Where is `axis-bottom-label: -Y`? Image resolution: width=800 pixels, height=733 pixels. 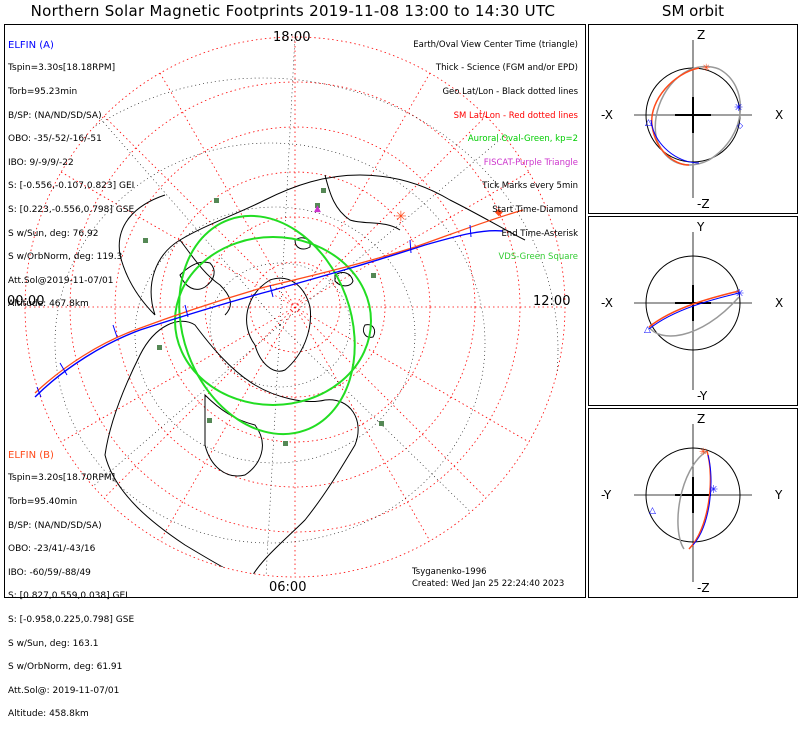 axis-bottom-label: -Y is located at coordinates (702, 396).